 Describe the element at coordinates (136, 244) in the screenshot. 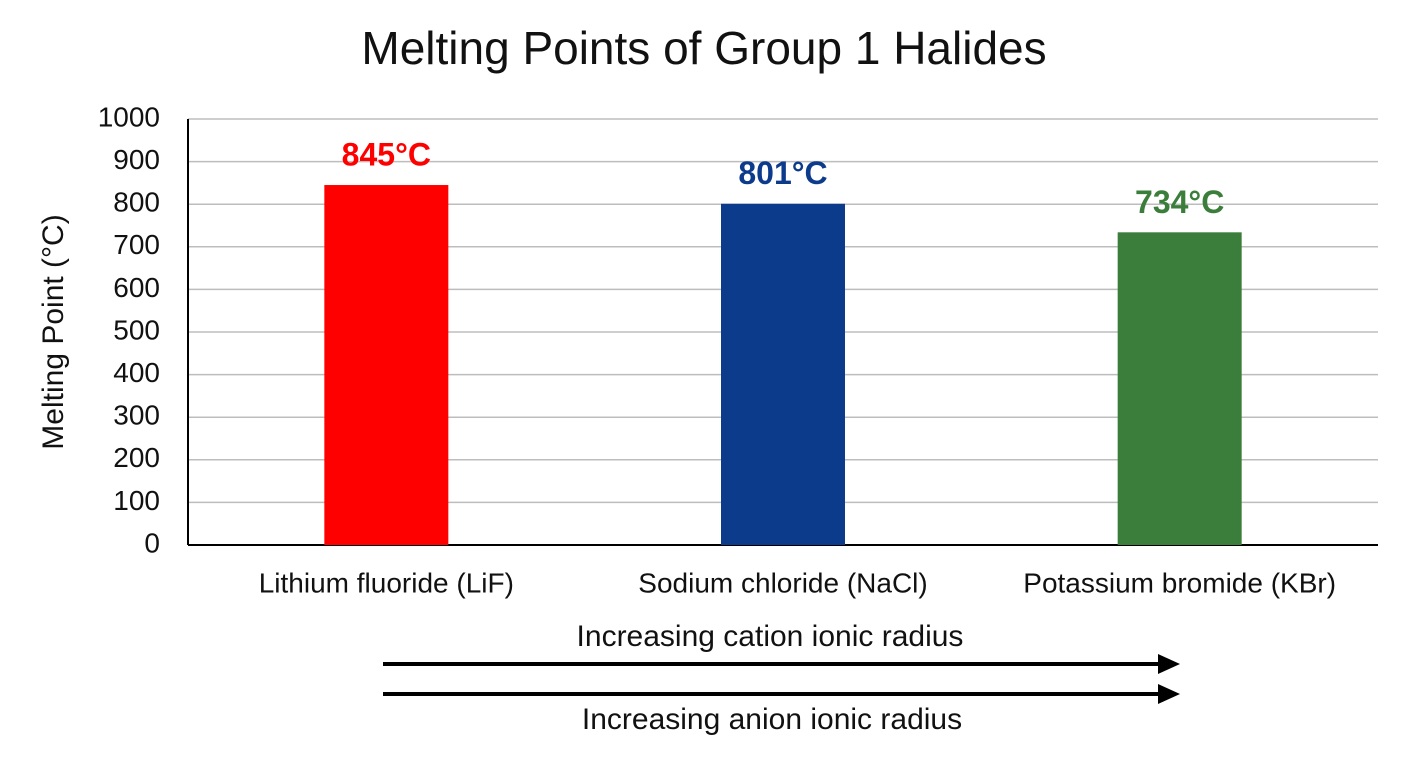

I see `y-tick-label: 700` at that location.